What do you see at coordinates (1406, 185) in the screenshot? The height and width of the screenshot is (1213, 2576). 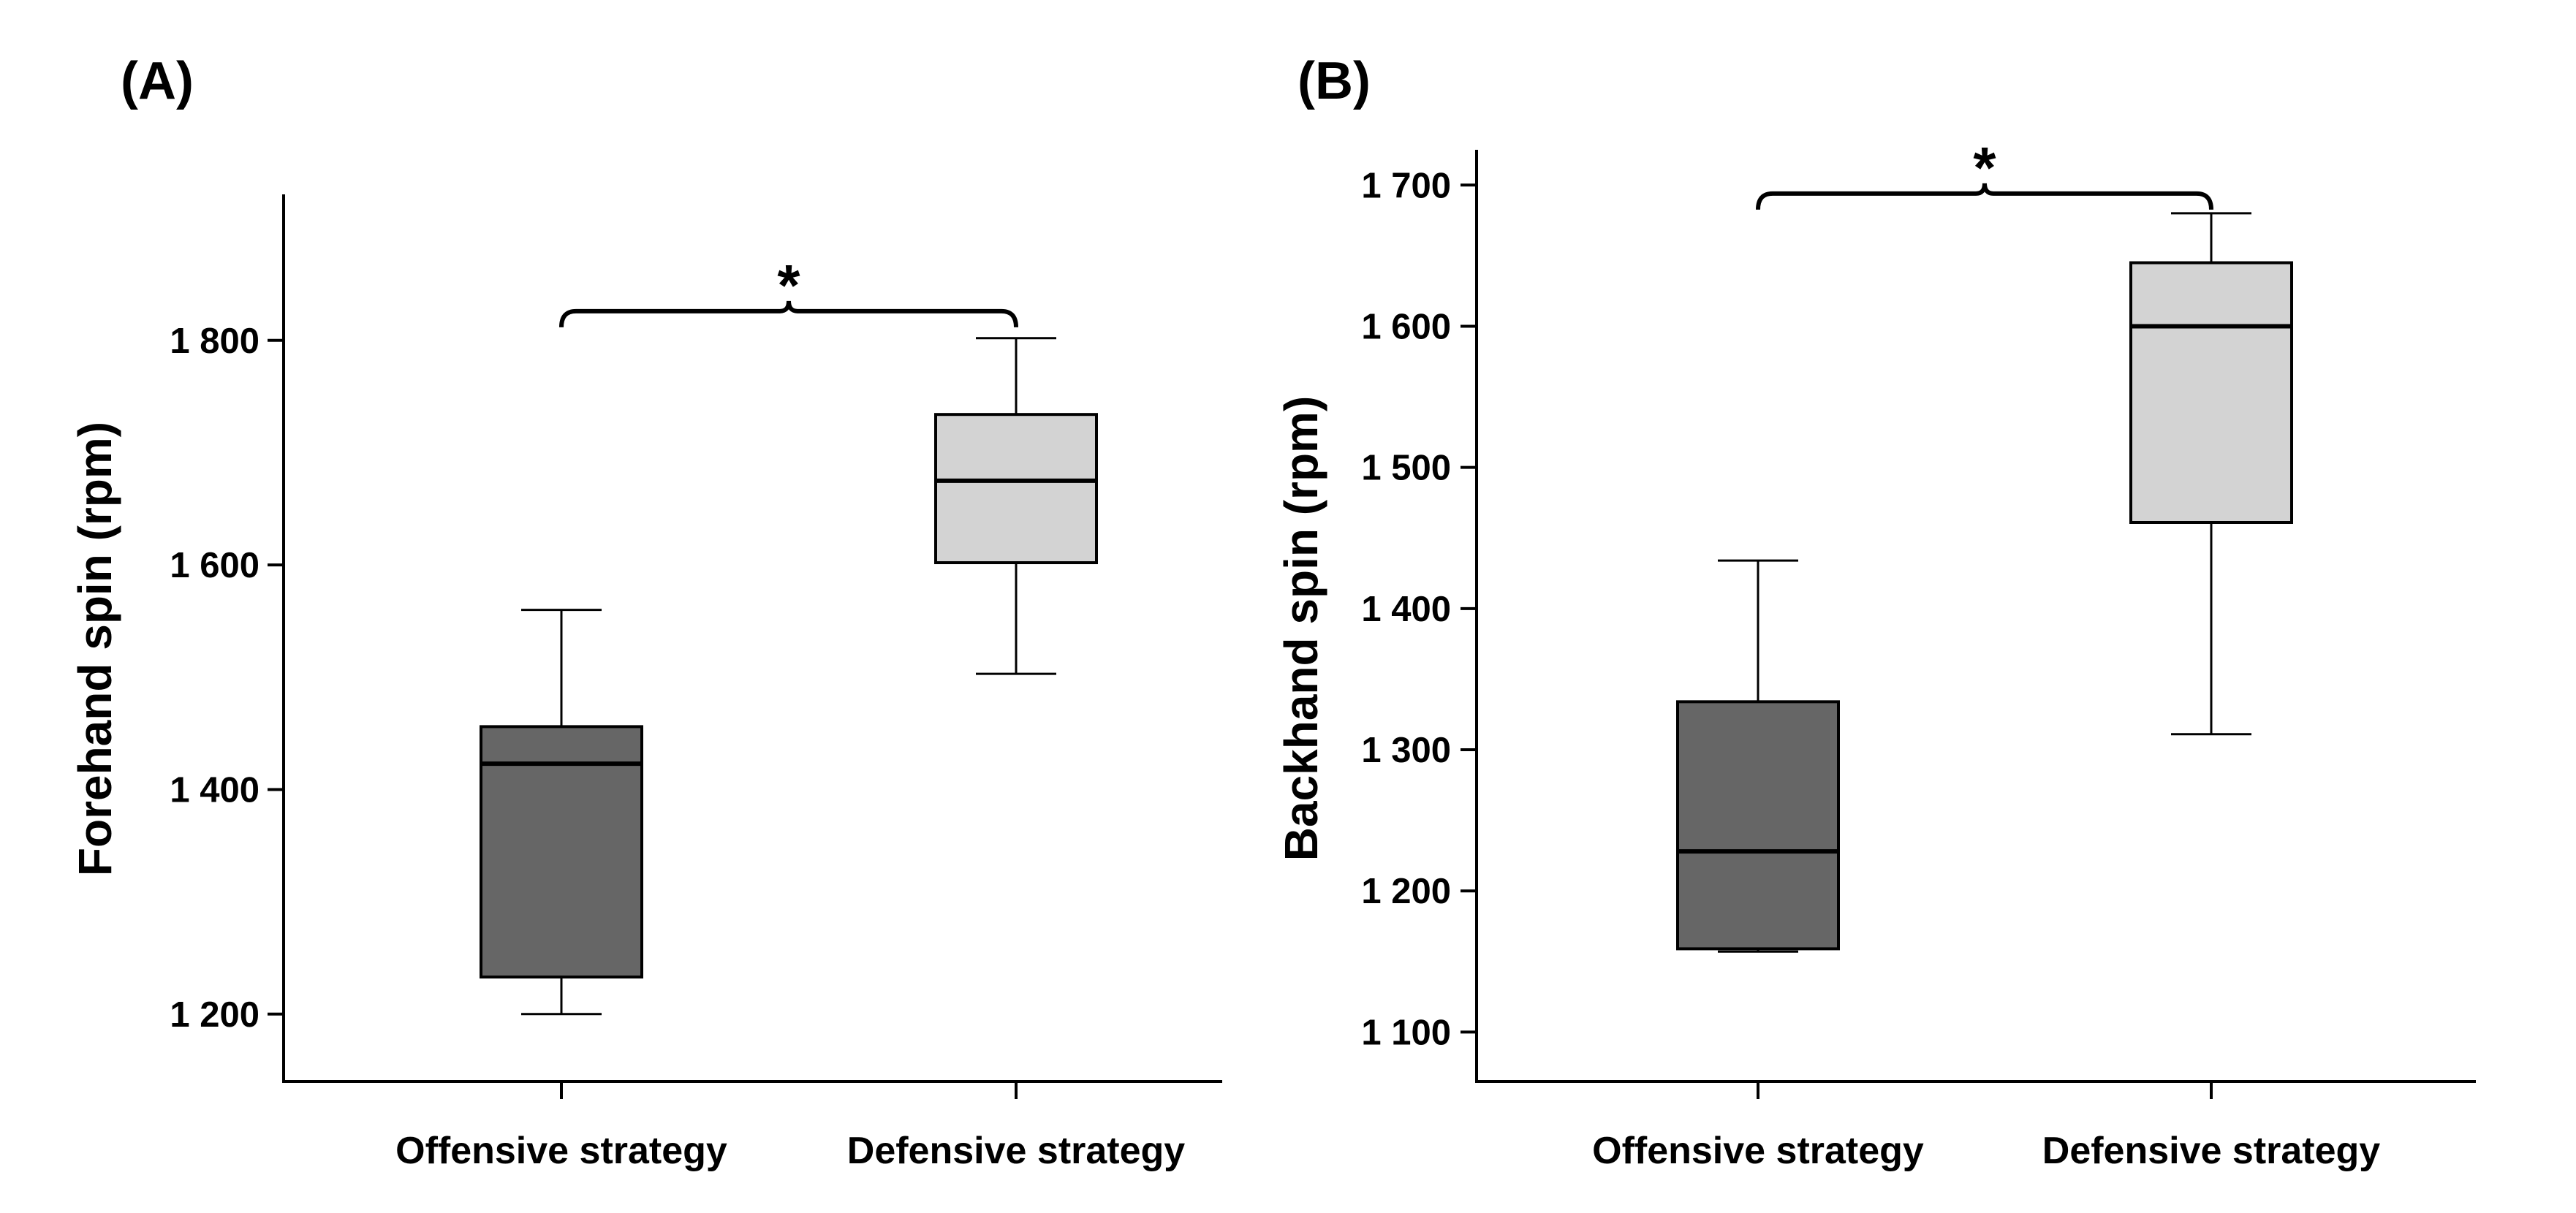 I see `panel-b-ytick-label: 1 700` at bounding box center [1406, 185].